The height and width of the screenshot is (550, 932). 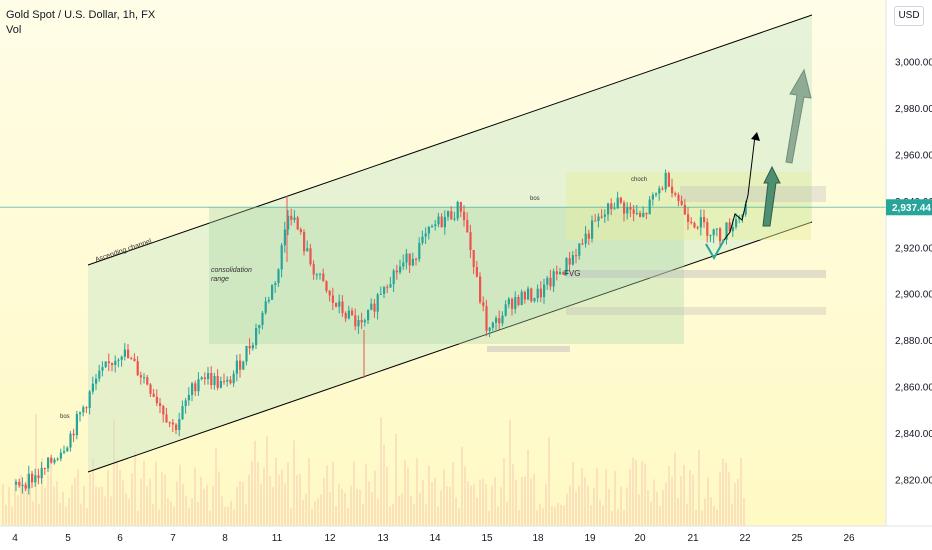 What do you see at coordinates (913, 109) in the screenshot?
I see `price-tick-label: 2,980.00` at bounding box center [913, 109].